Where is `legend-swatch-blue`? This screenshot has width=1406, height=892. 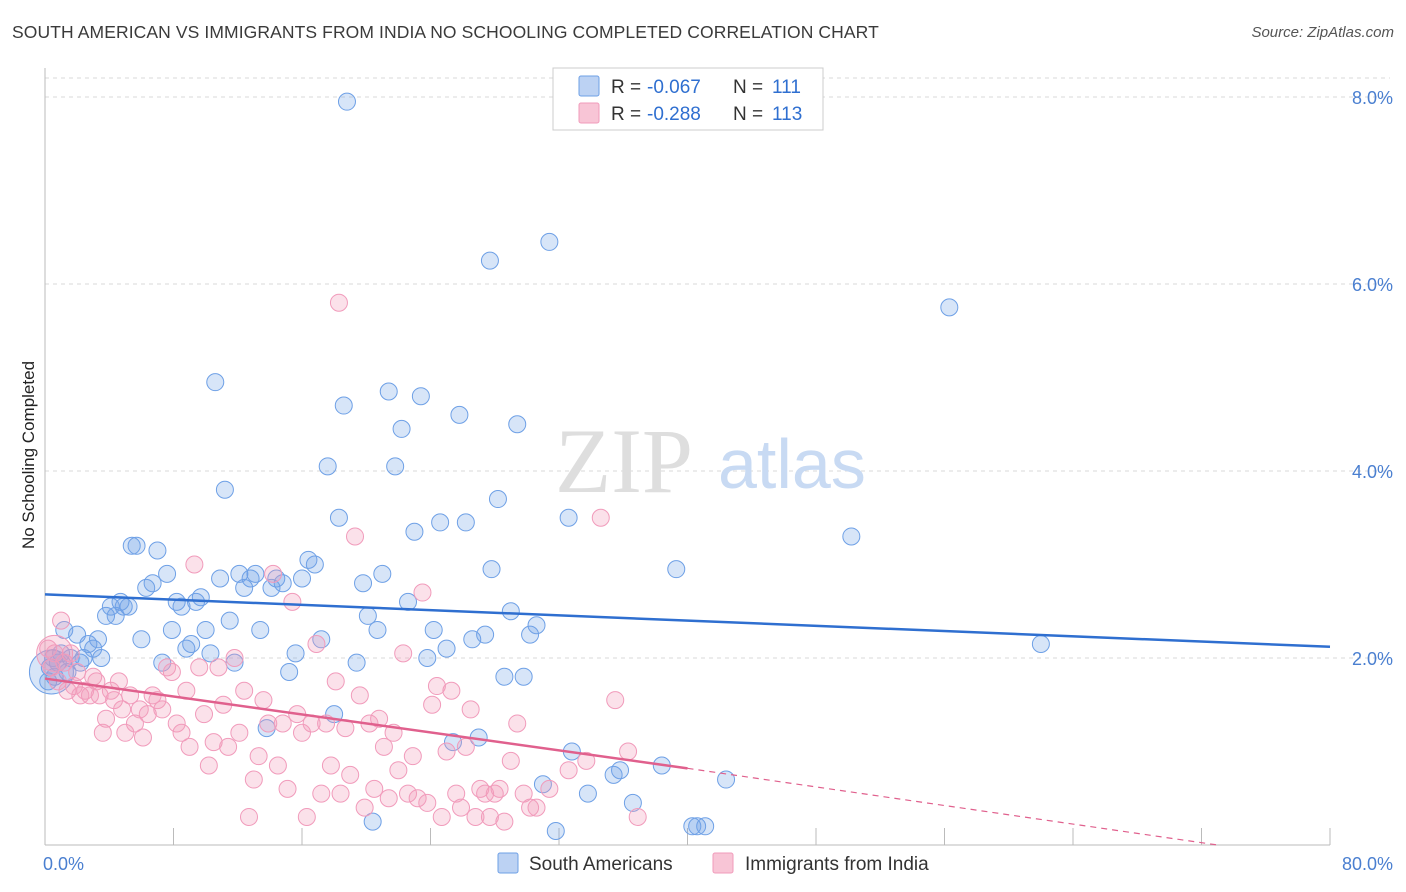 legend-swatch-blue is located at coordinates (589, 86).